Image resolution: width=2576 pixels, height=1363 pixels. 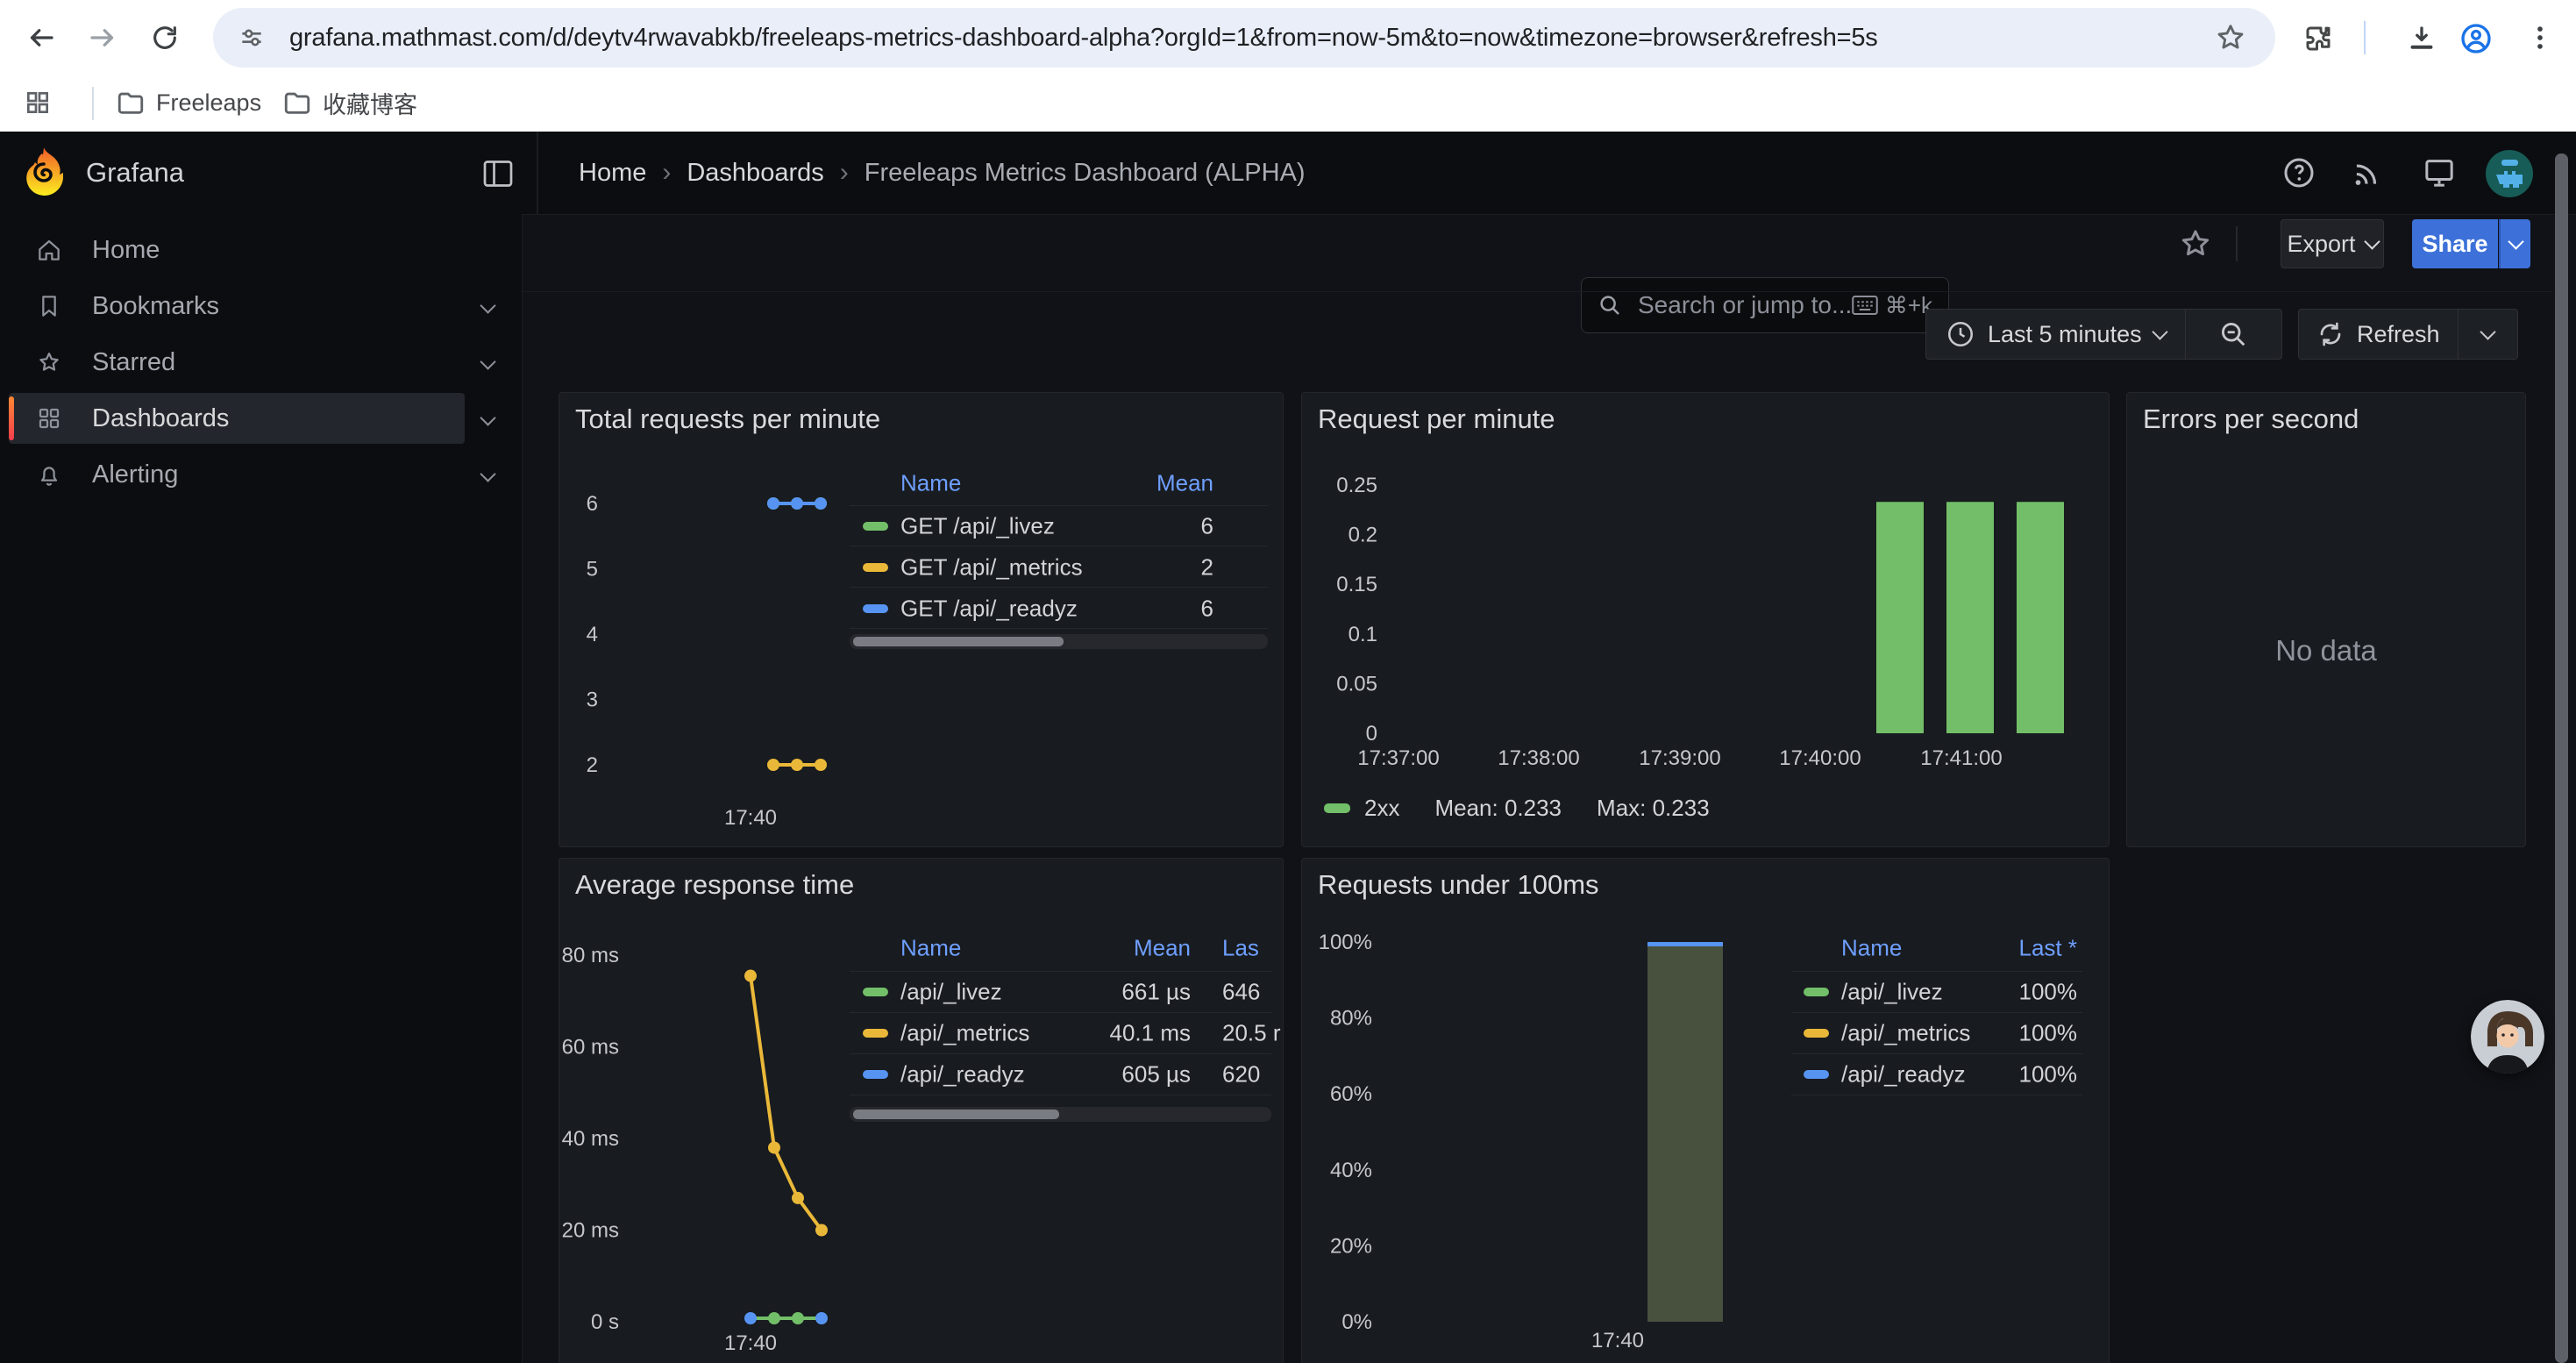 What do you see at coordinates (44, 174) in the screenshot?
I see `grafana-logo` at bounding box center [44, 174].